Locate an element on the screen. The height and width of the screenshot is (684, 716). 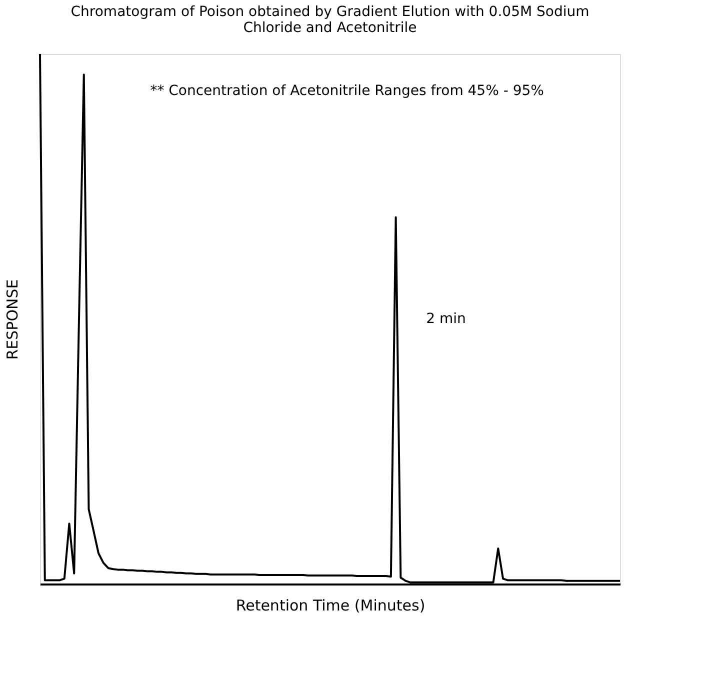
y-axis-title: RESPONSE is located at coordinates (13, 319).